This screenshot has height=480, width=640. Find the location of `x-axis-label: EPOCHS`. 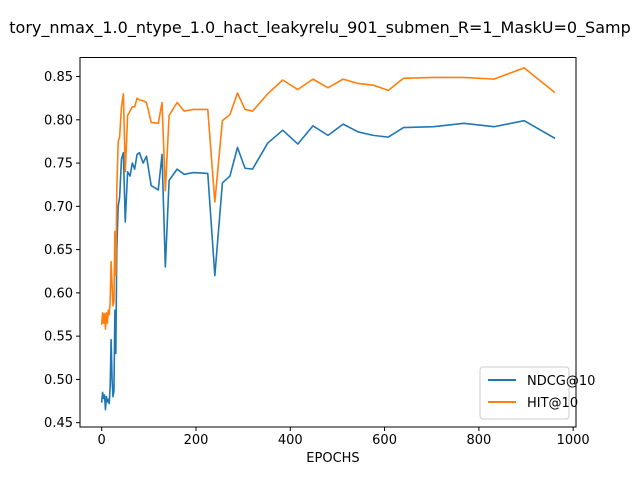

x-axis-label: EPOCHS is located at coordinates (332, 458).